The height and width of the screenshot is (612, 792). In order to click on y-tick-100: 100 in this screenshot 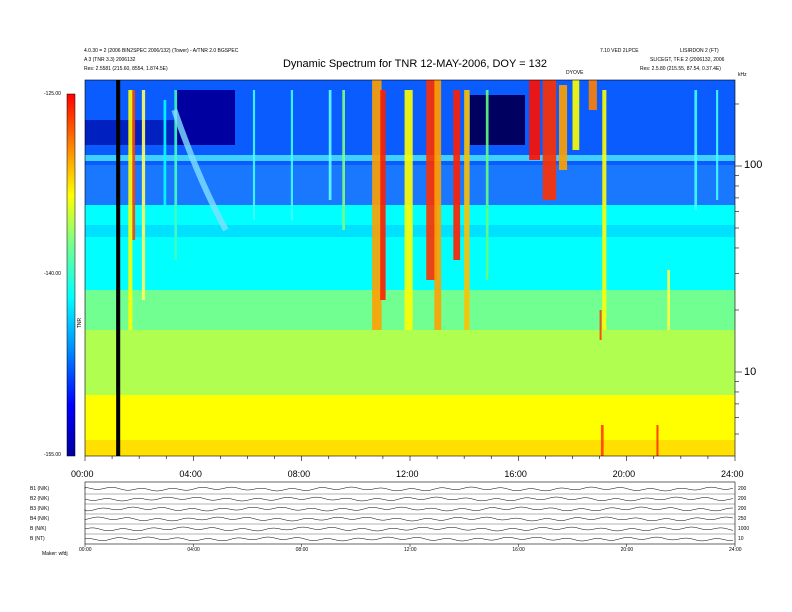, I will do `click(753, 165)`.